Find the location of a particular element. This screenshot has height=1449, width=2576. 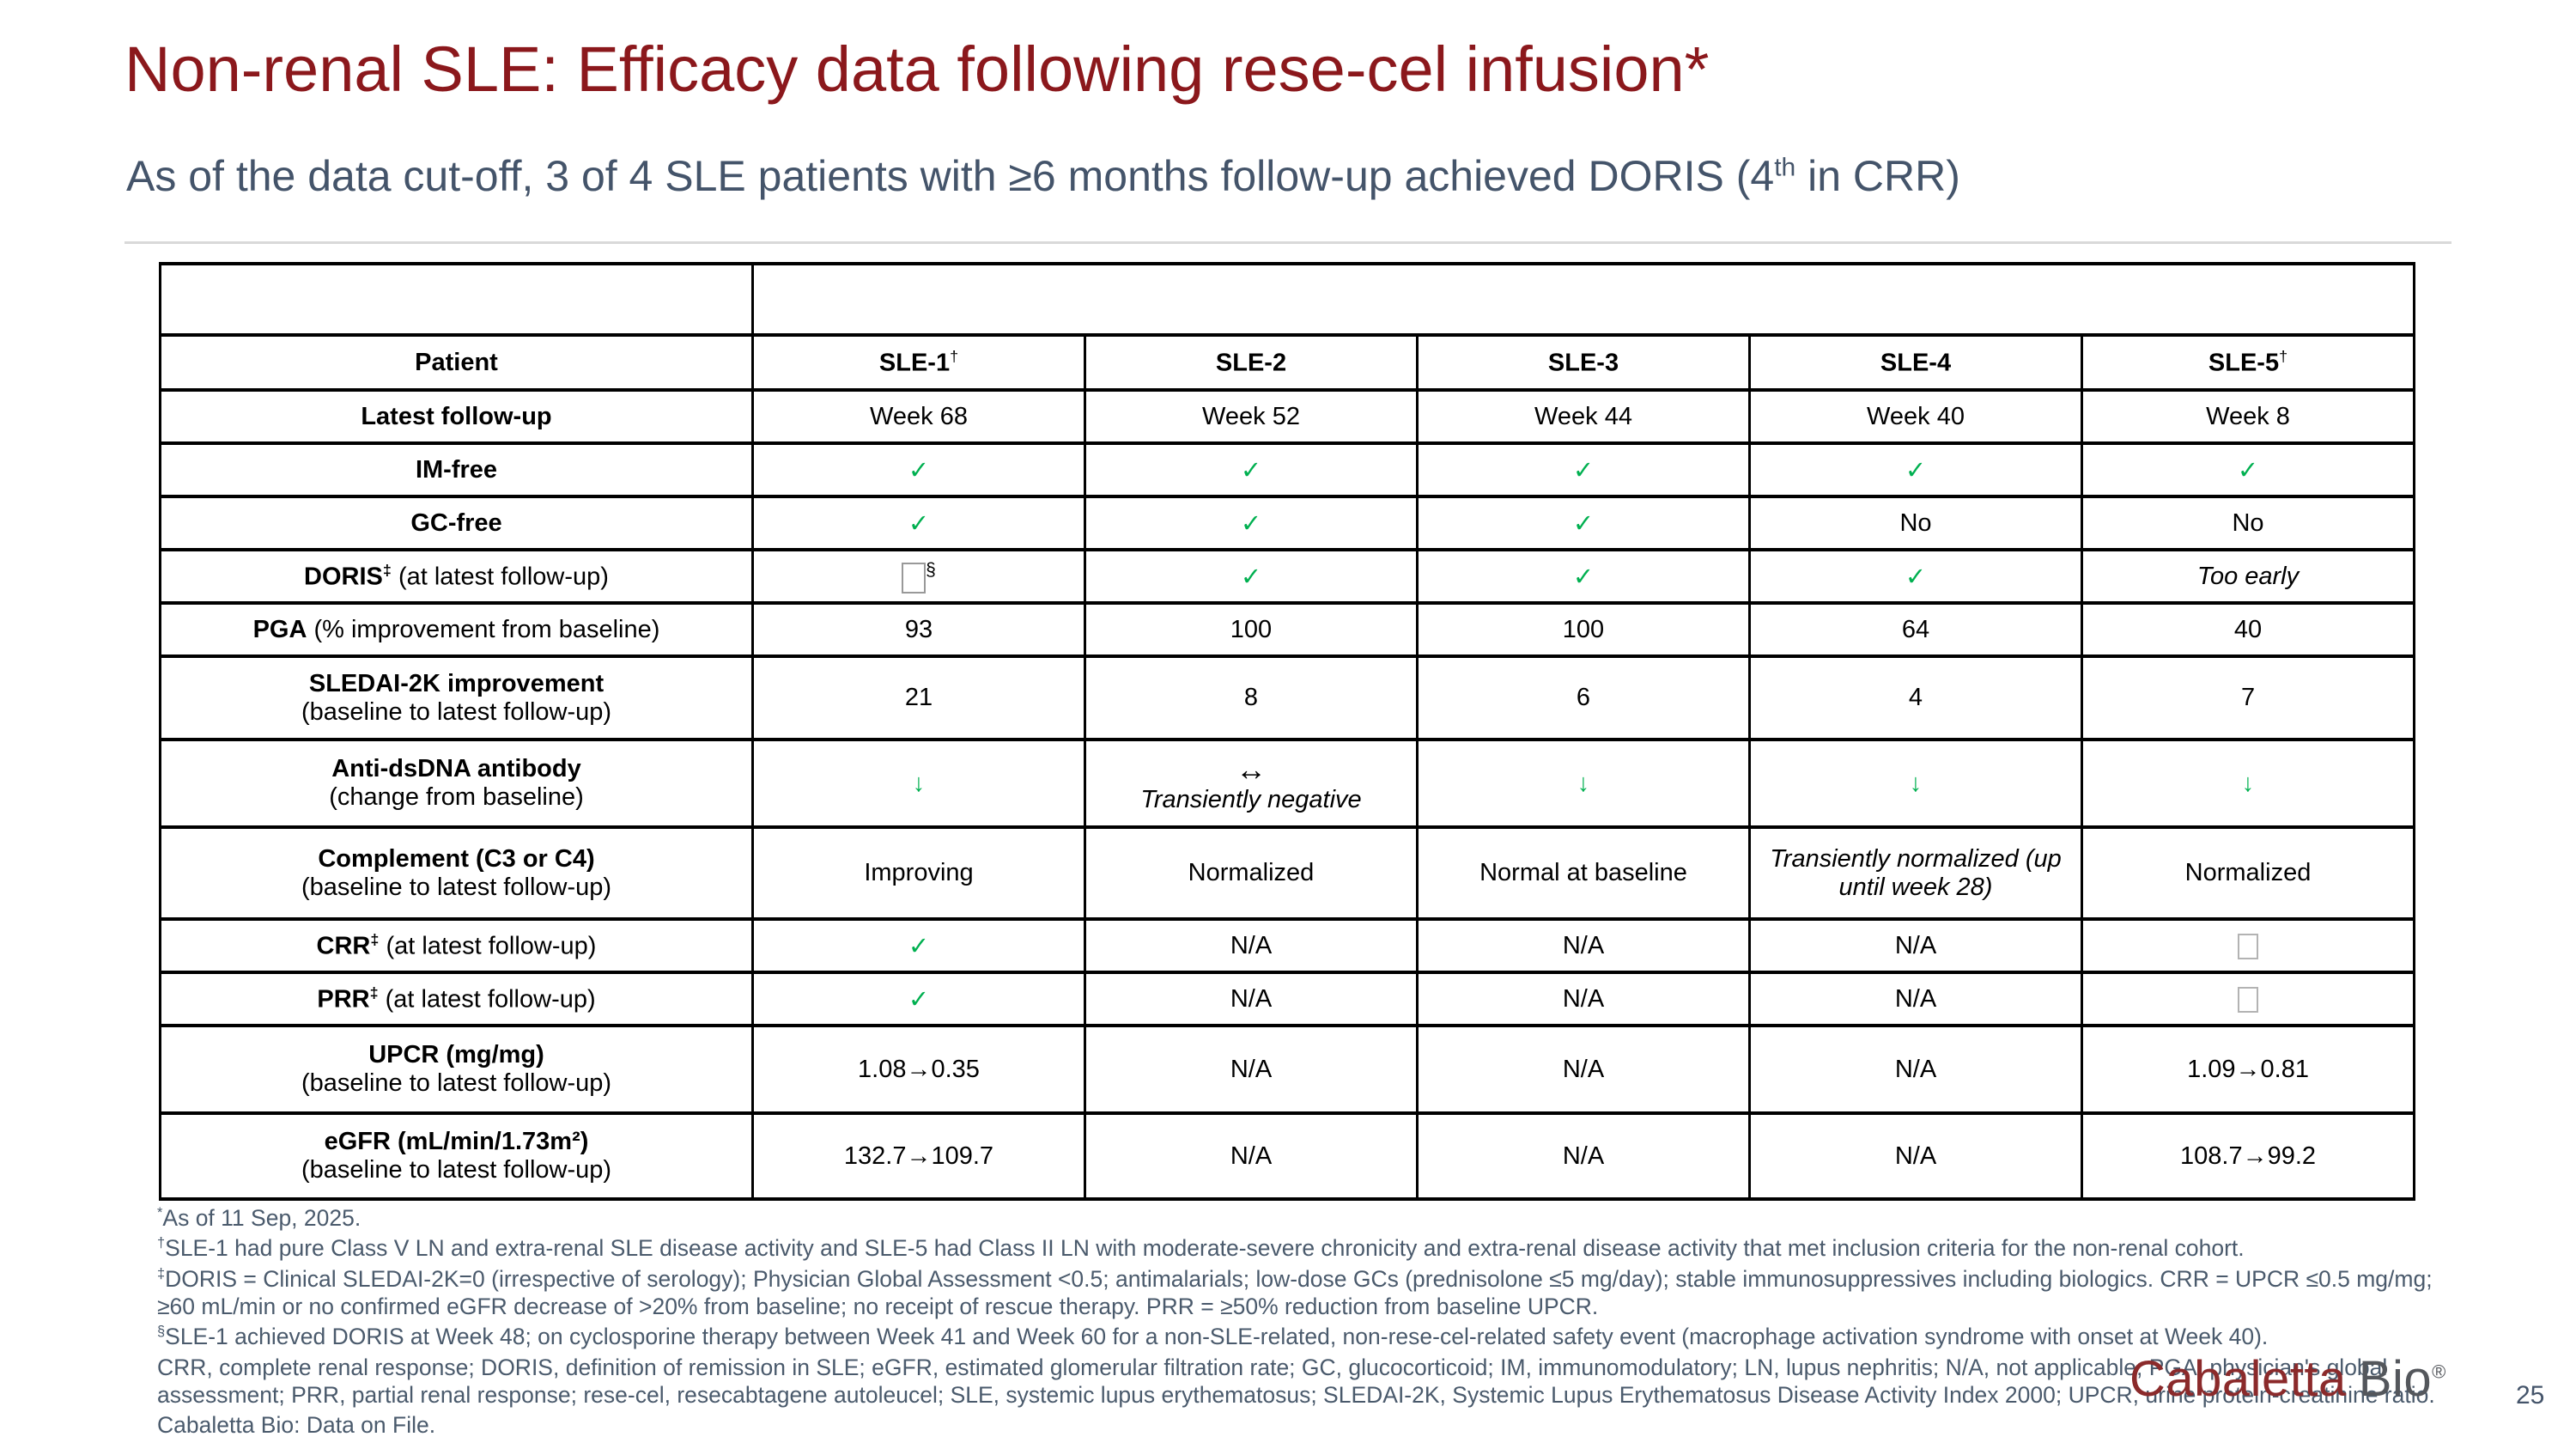

cell-pga-sle4: 64 is located at coordinates (1916, 629).